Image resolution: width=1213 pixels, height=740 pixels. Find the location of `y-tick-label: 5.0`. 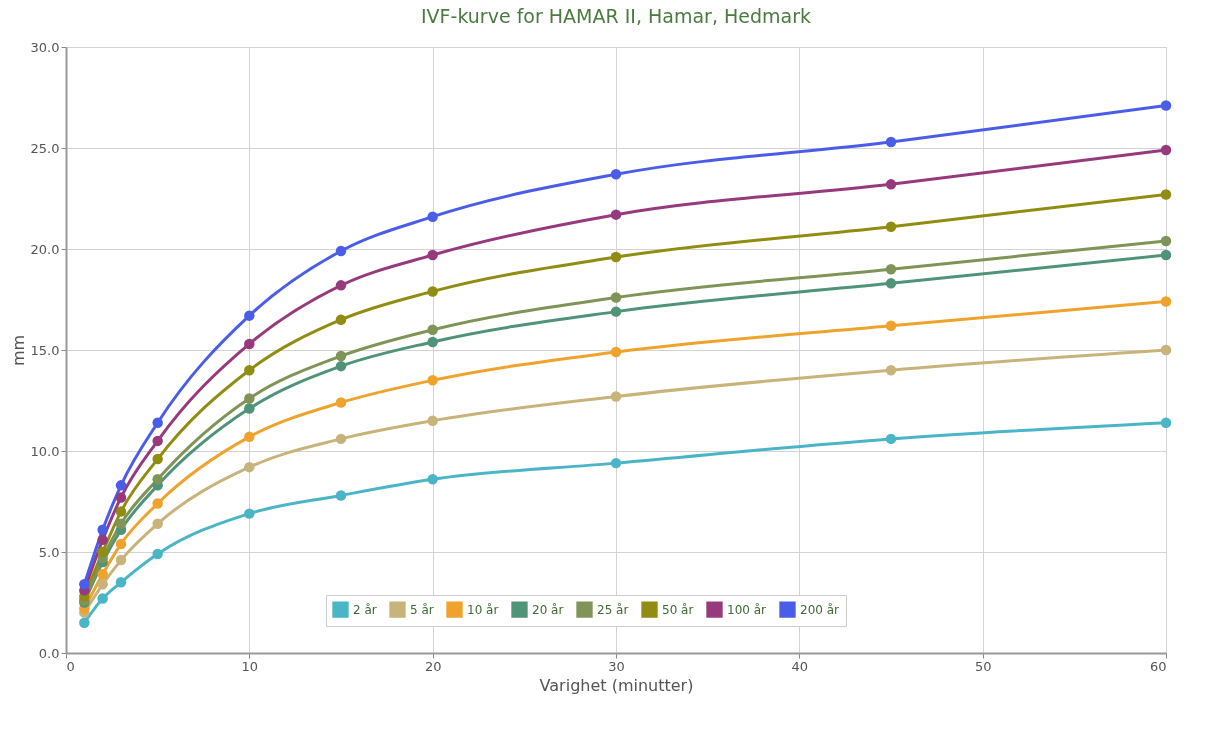

y-tick-label: 5.0 is located at coordinates (49, 552).